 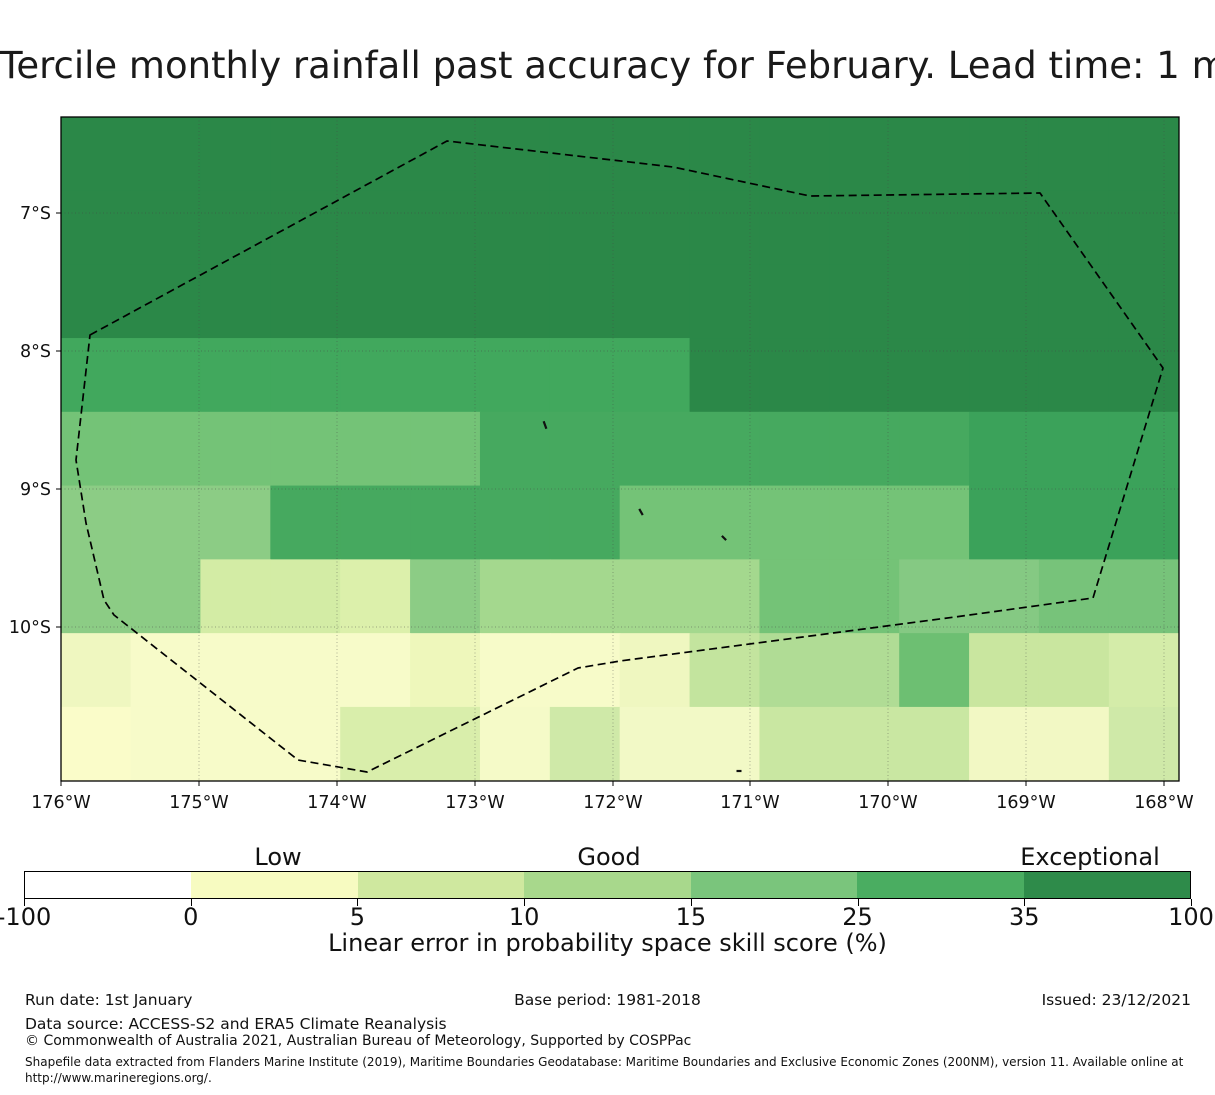 I want to click on base-period-text: Base period: 1981-2018, so click(x=607, y=1000).